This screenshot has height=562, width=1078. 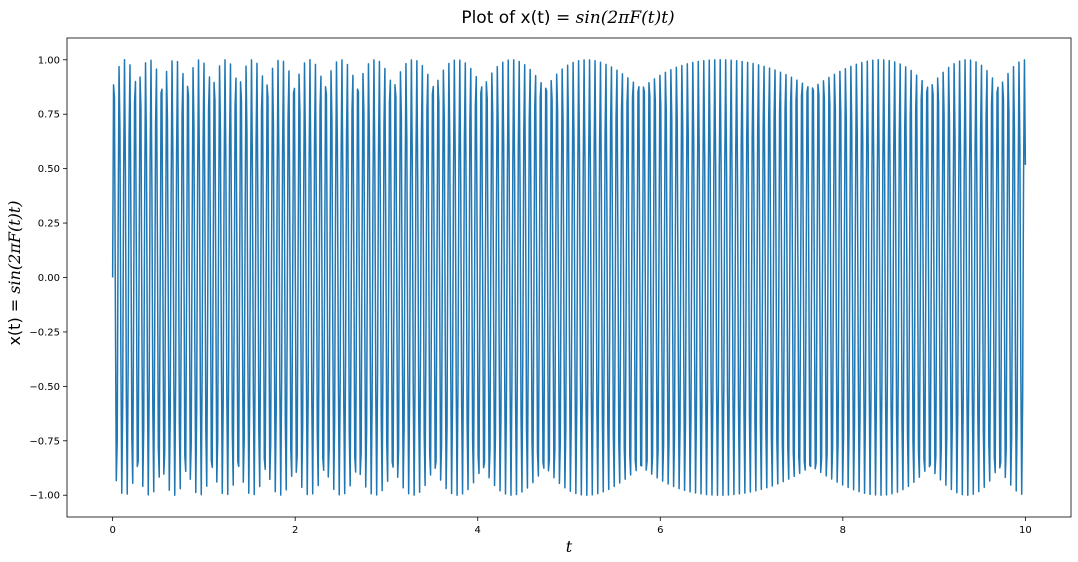 I want to click on x-tick-label: 2, so click(x=295, y=530).